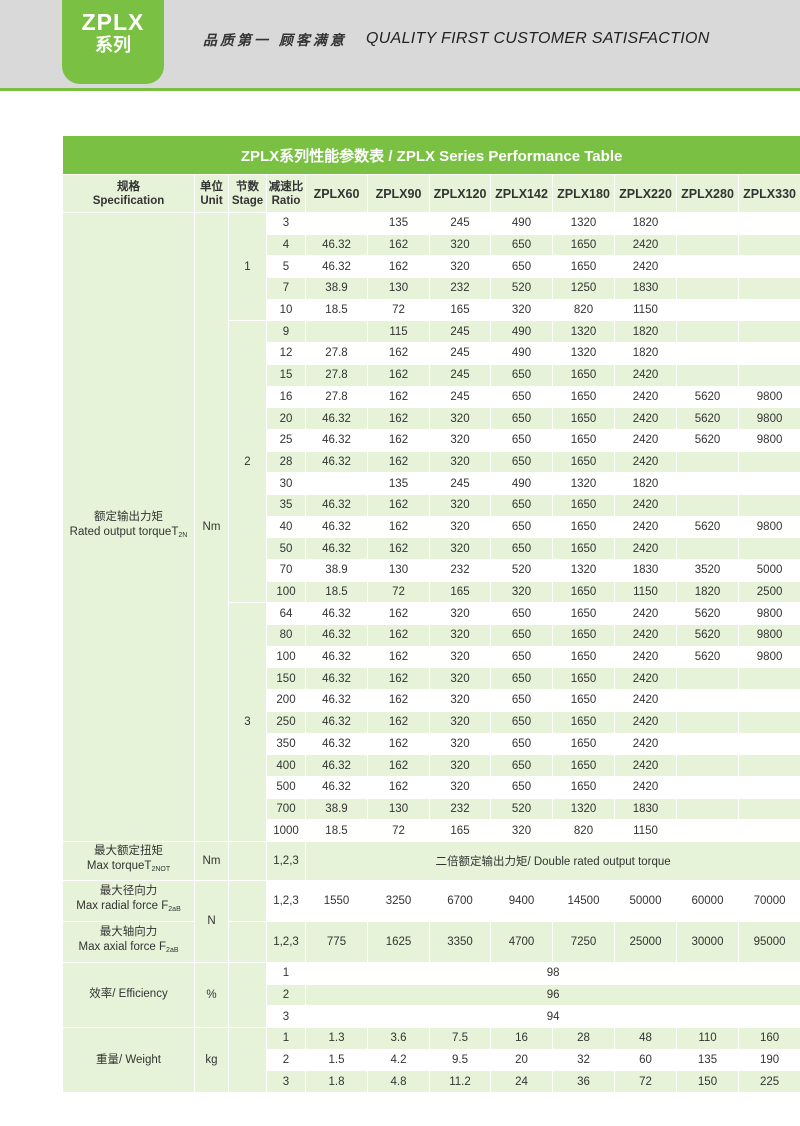  What do you see at coordinates (431, 635) in the screenshot?
I see `table-row: 80 46.32 162 320 650 1650 2420 5620 9800` at bounding box center [431, 635].